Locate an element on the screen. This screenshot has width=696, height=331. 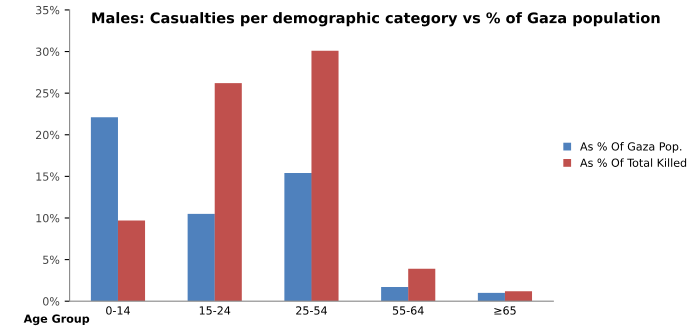
y-tick-label: 5% is located at coordinates (51, 260).